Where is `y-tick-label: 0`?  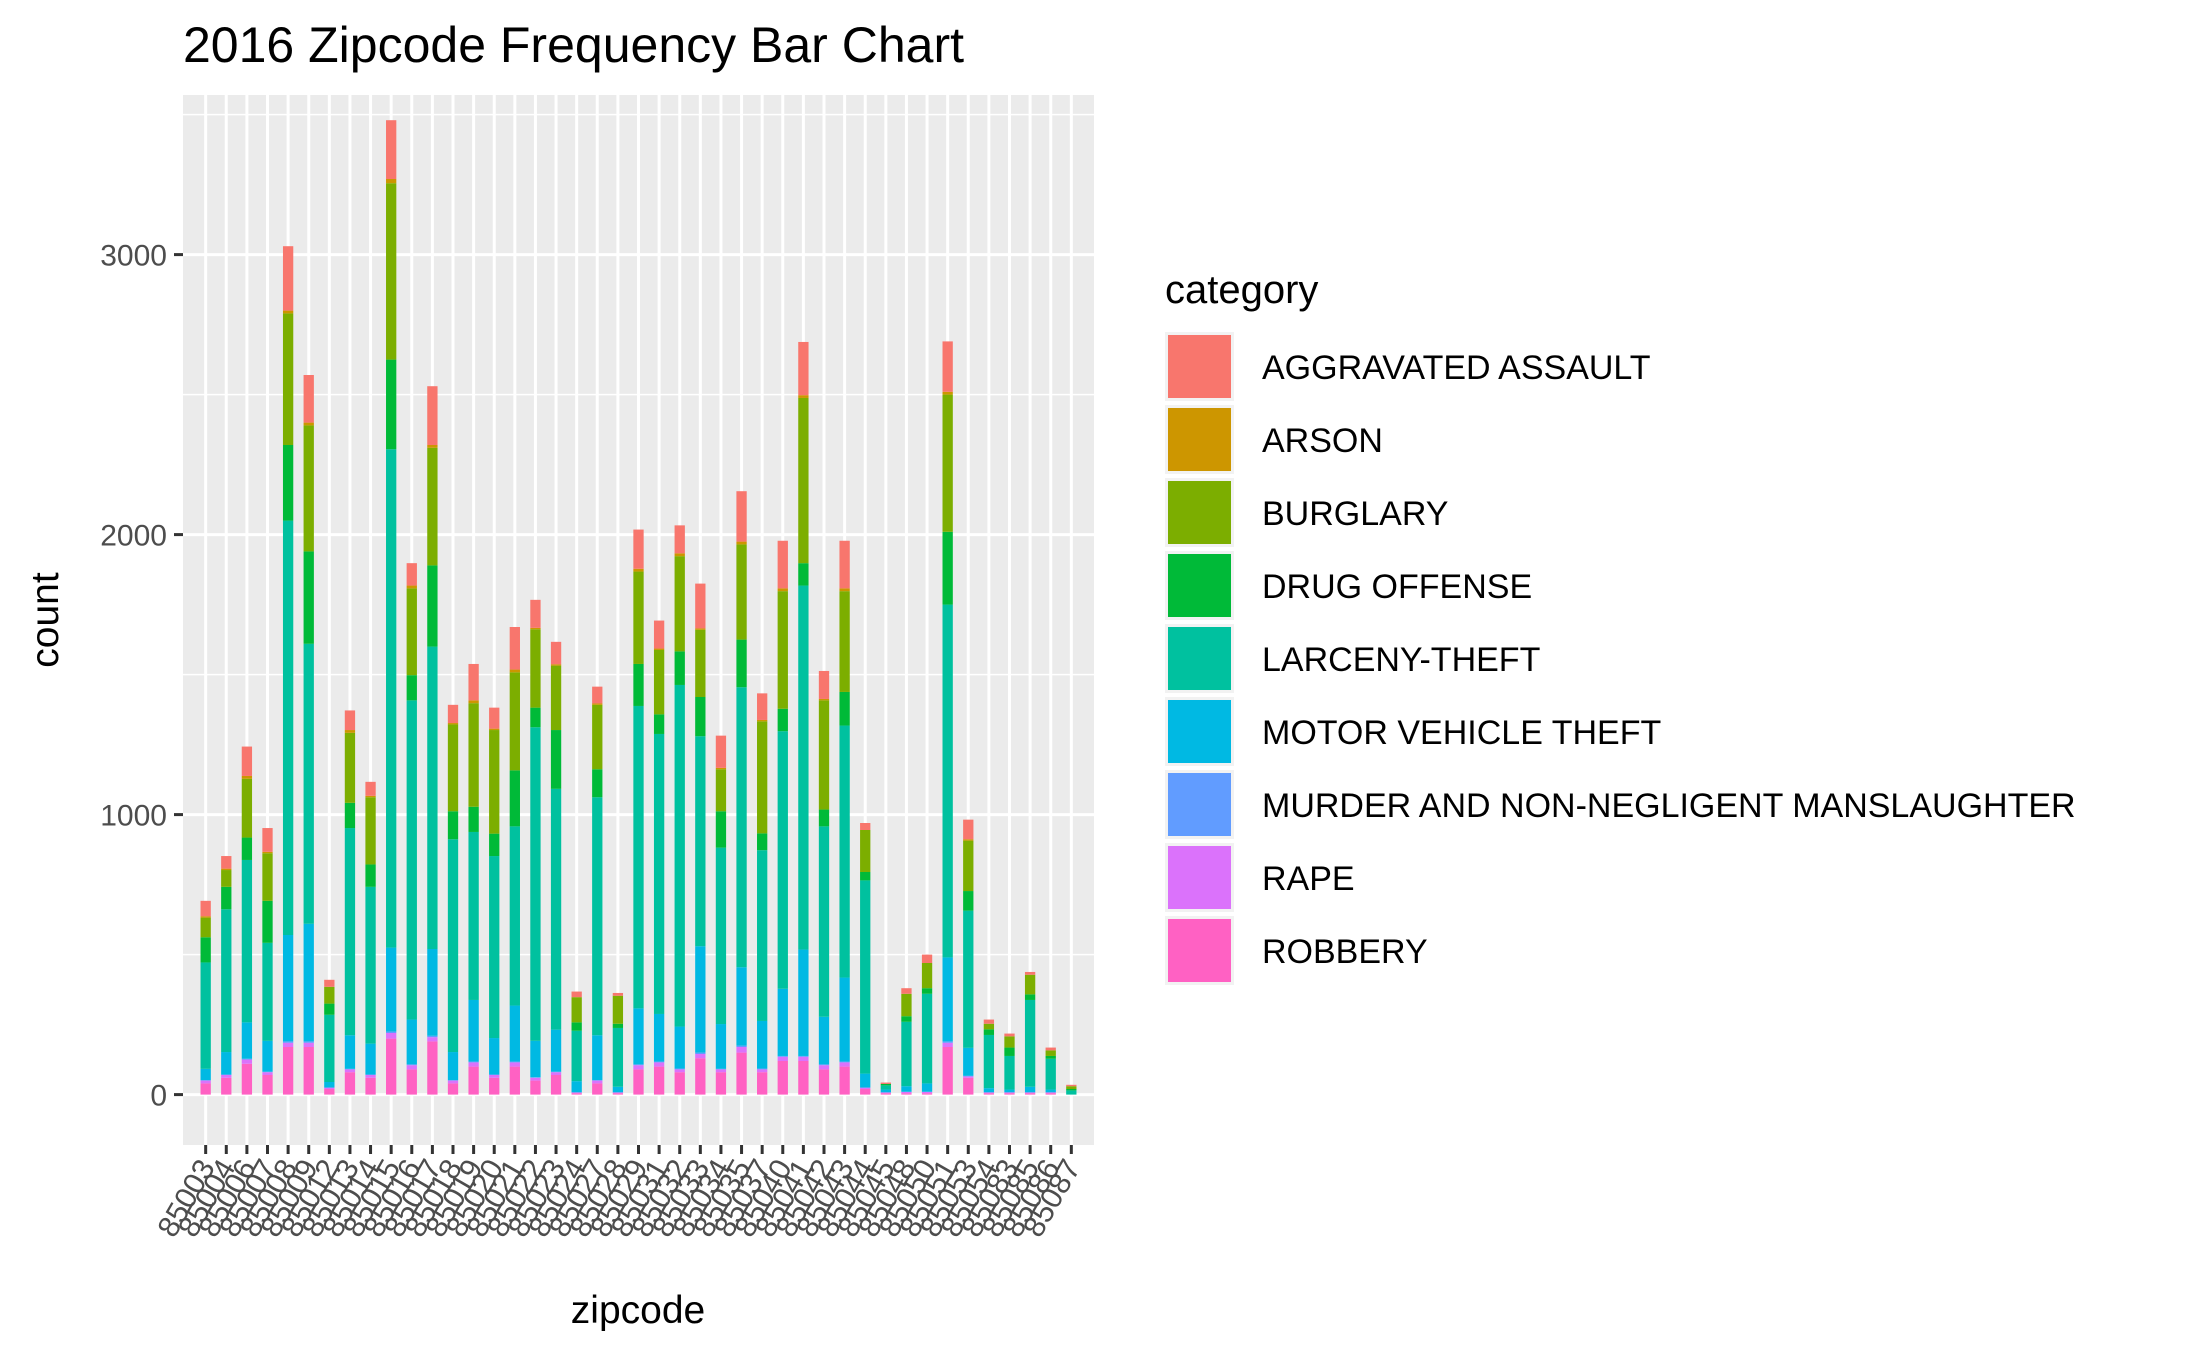 y-tick-label: 0 is located at coordinates (158, 1096).